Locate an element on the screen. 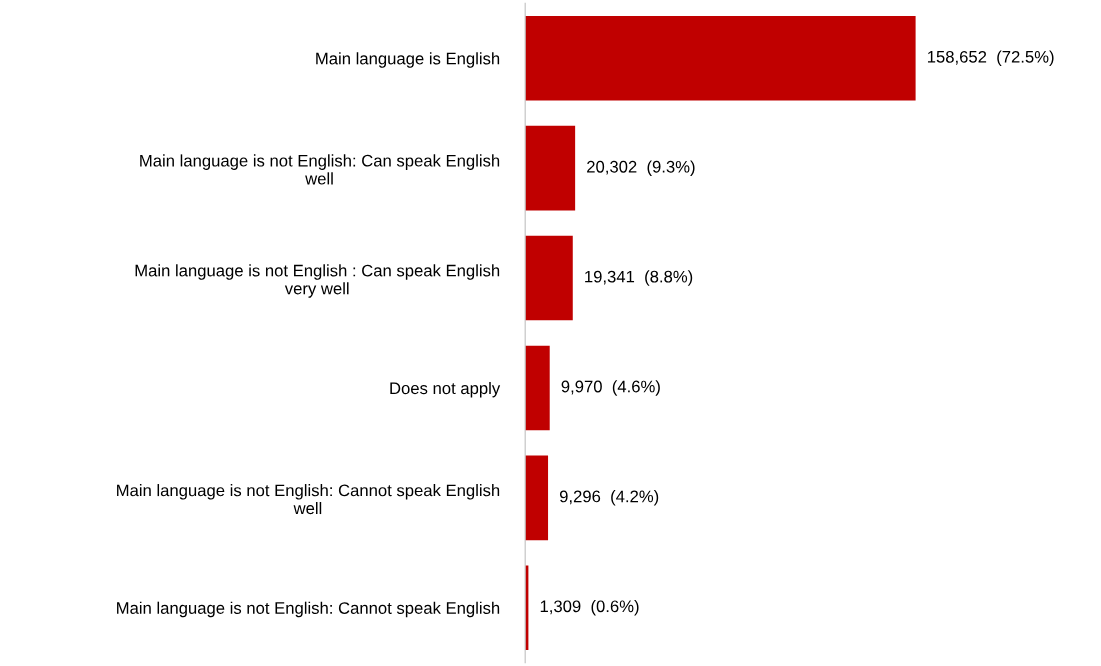 The image size is (1101, 666). y-tick-label: Main language is English is located at coordinates (408, 60).